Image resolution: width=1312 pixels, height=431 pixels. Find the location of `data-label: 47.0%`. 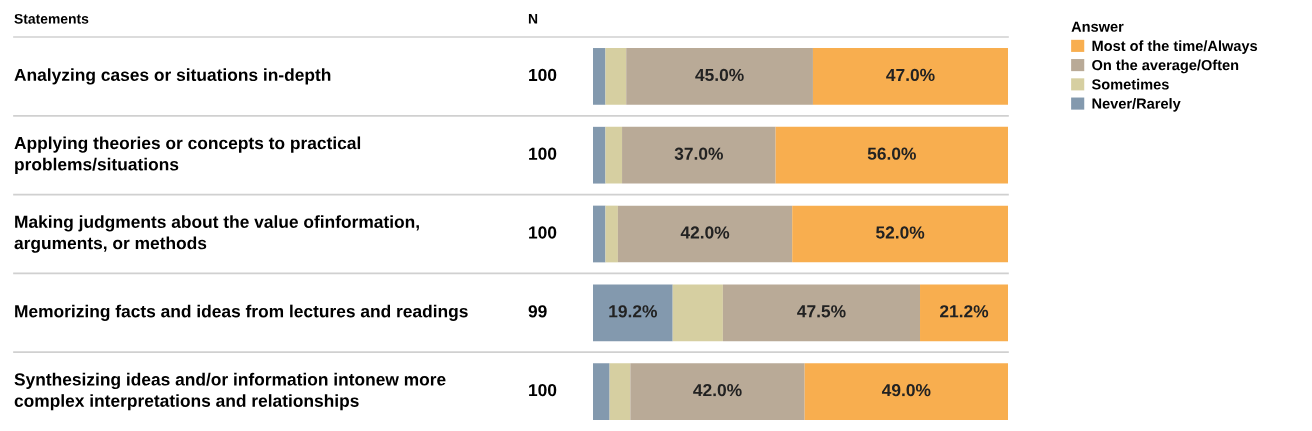

data-label: 47.0% is located at coordinates (910, 75).